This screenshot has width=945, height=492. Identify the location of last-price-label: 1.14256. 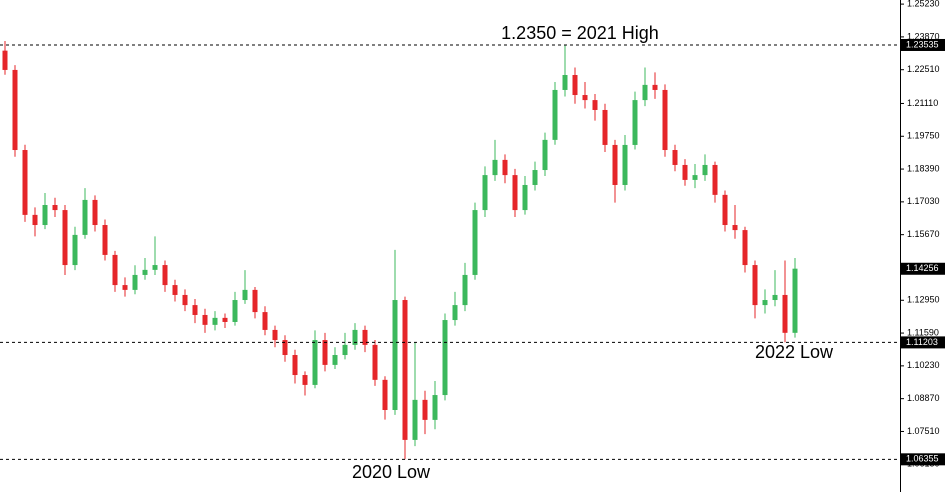
(922, 268).